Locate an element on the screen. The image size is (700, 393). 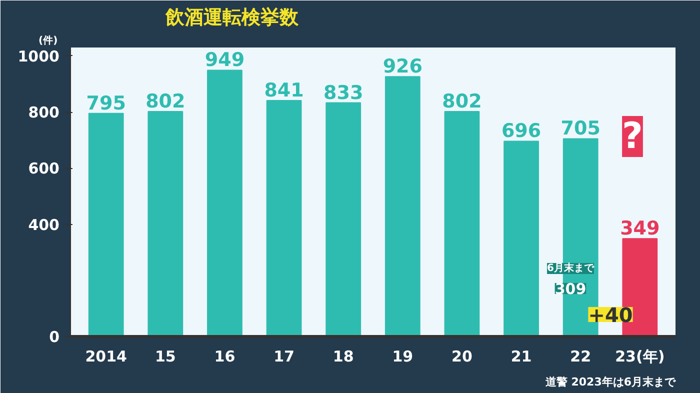
data-label: 349 is located at coordinates (640, 229).